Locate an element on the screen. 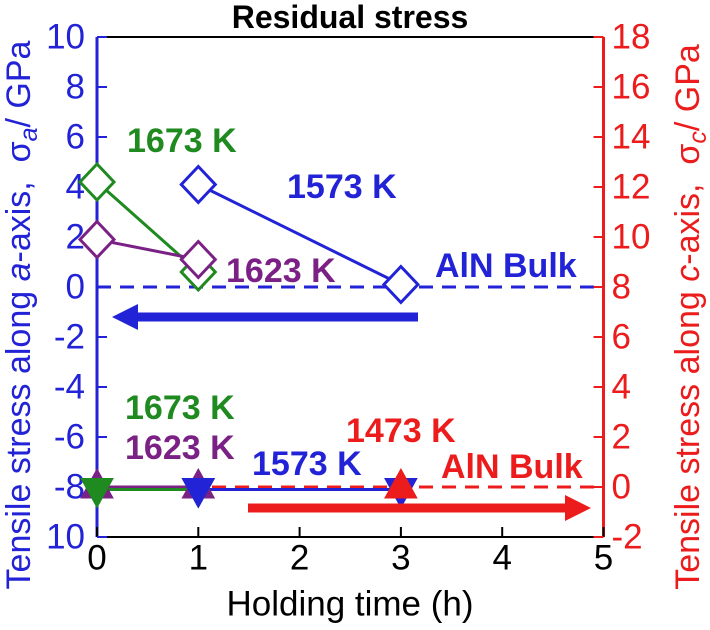 This screenshot has height=630, width=710. annotation-1473k-c-axis: 1473 K is located at coordinates (401, 431).